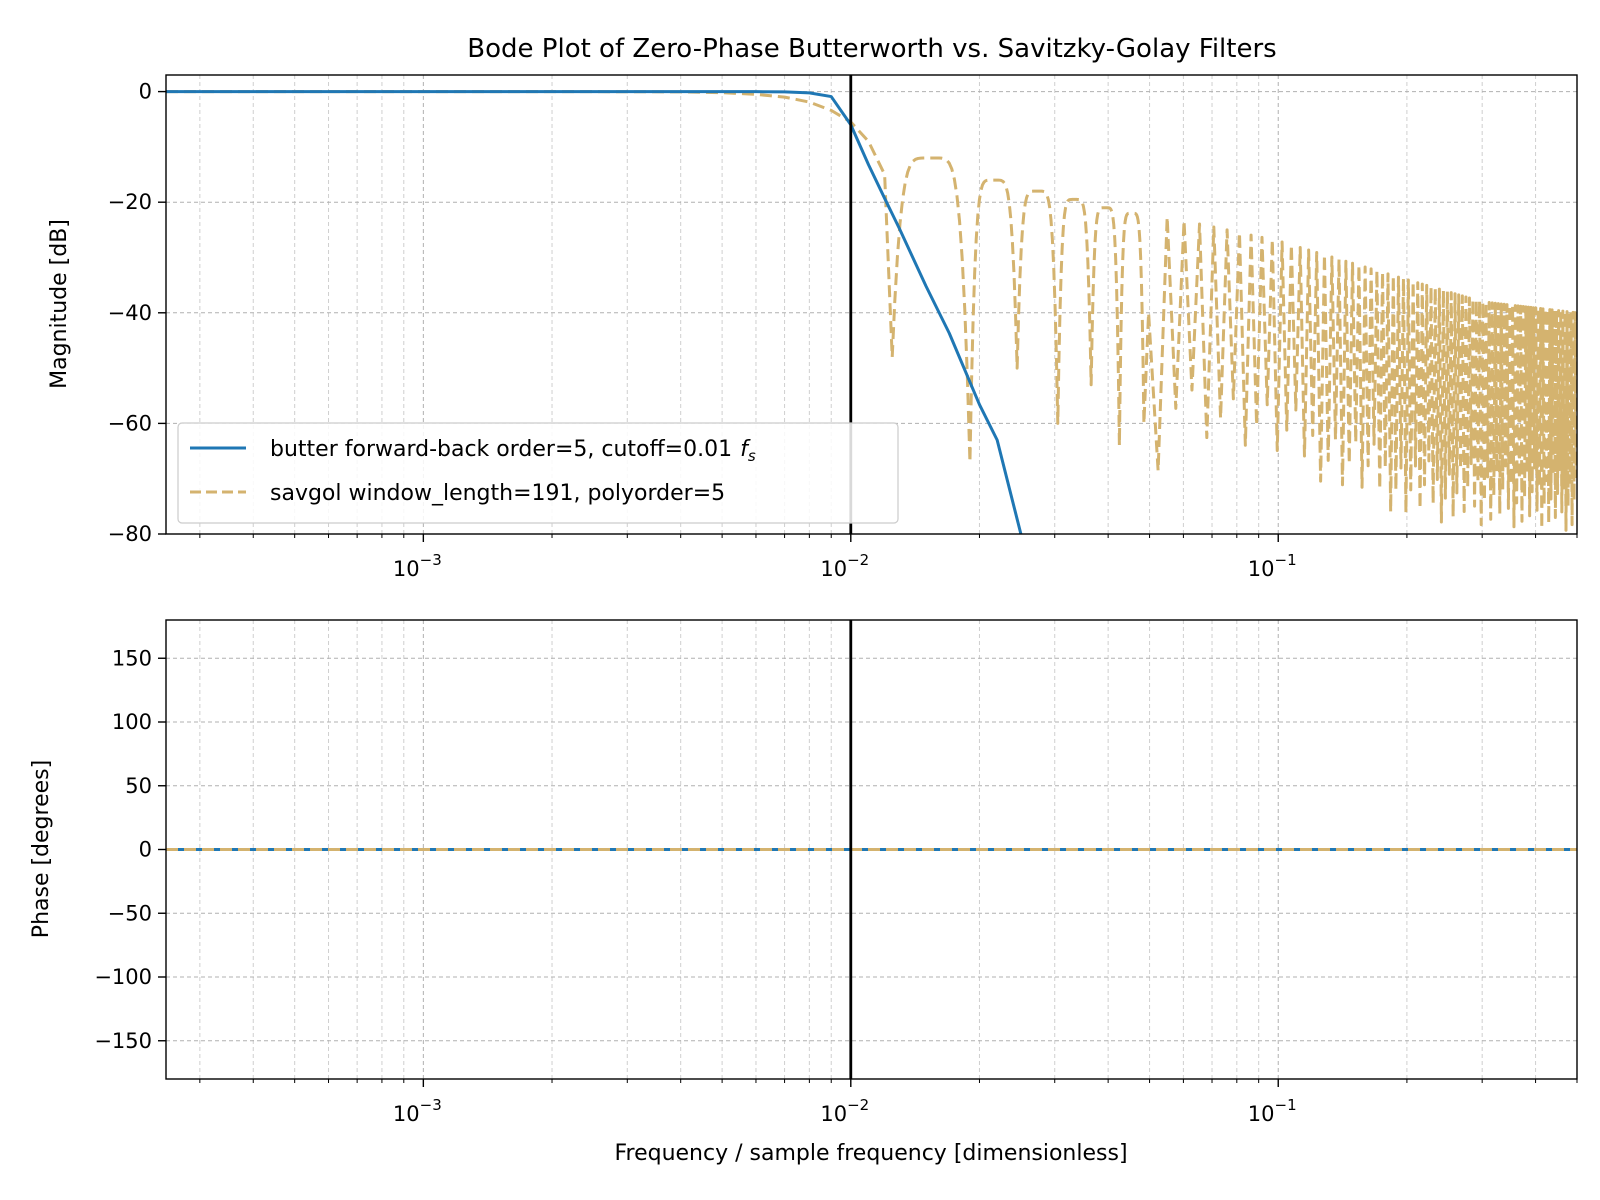 This screenshot has width=1600, height=1200. Describe the element at coordinates (41, 849) in the screenshot. I see `phase-ylabel: Phase [degrees]` at that location.